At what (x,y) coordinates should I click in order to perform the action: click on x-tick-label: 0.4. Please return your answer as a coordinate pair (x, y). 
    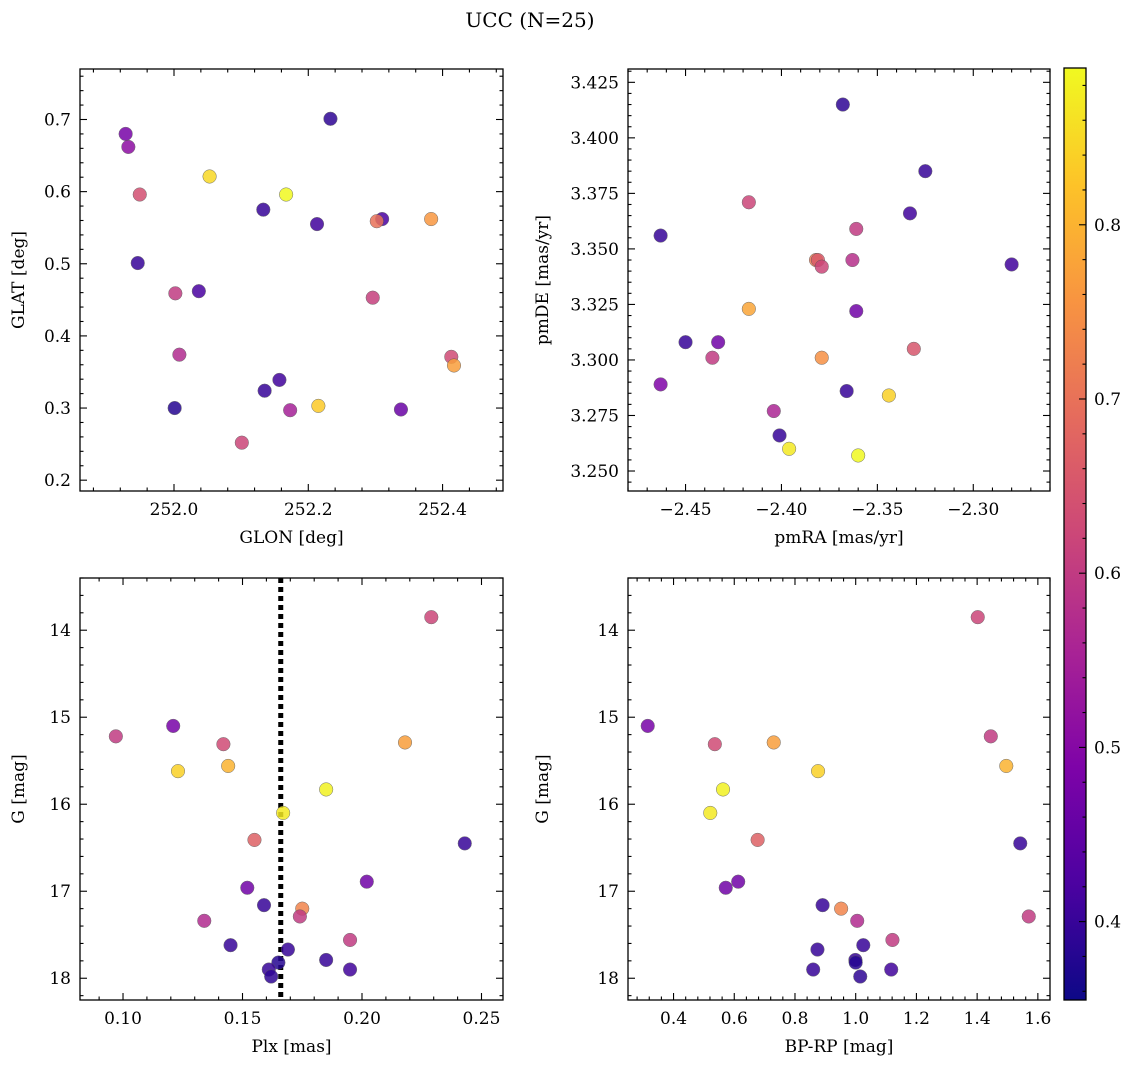
    Looking at the image, I should click on (673, 1019).